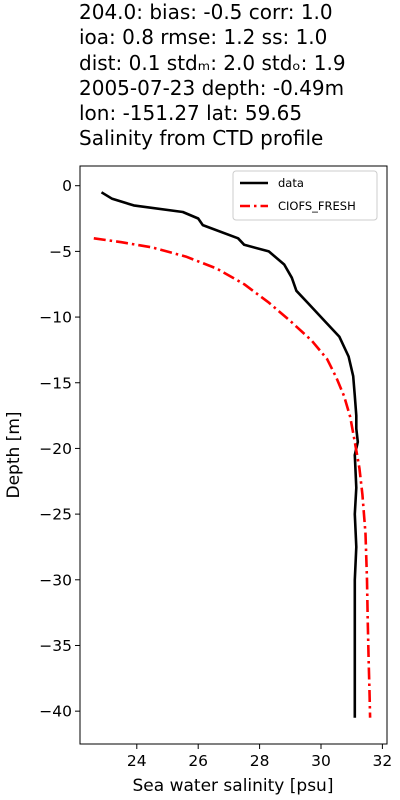  I want to click on x-tick-label-26: 26, so click(198, 761).